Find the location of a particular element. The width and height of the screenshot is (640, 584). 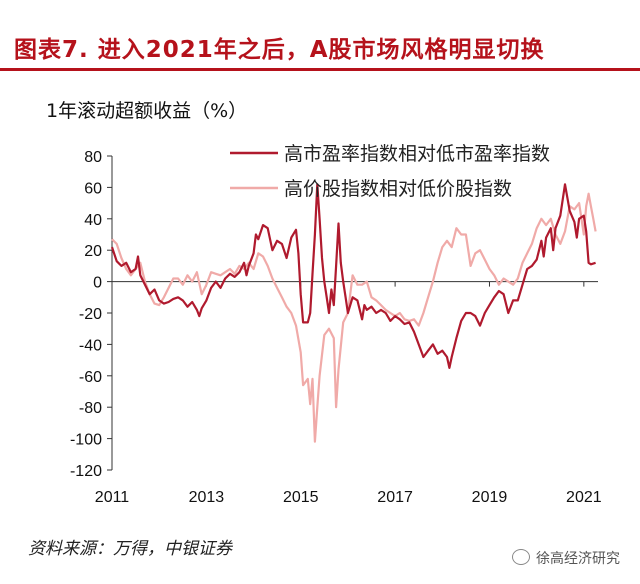

y-tick-label: 0 is located at coordinates (97, 283).